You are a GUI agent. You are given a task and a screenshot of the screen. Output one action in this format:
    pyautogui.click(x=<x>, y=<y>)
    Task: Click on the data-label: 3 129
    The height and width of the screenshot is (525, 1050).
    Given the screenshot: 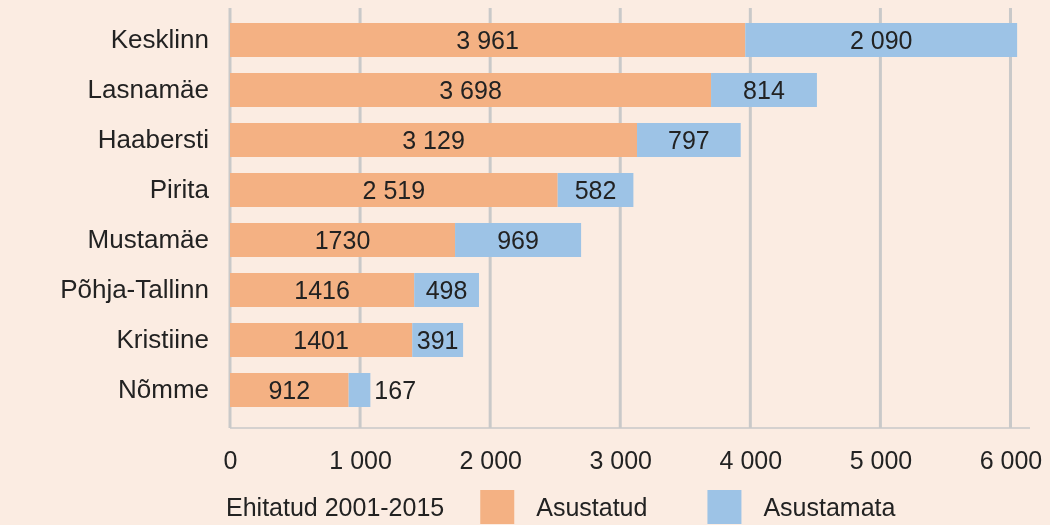 What is the action you would take?
    pyautogui.click(x=433, y=140)
    